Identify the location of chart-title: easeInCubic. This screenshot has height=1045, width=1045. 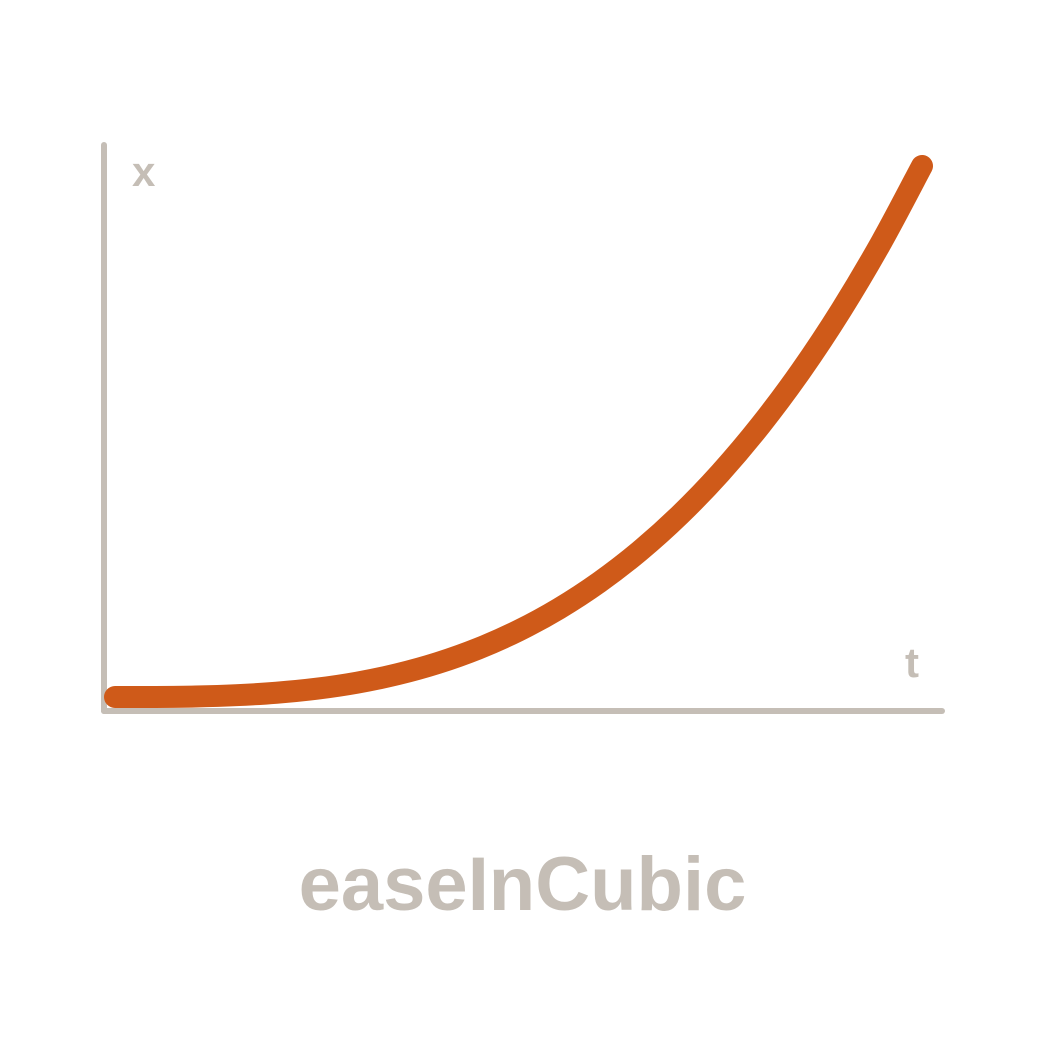
(522, 884).